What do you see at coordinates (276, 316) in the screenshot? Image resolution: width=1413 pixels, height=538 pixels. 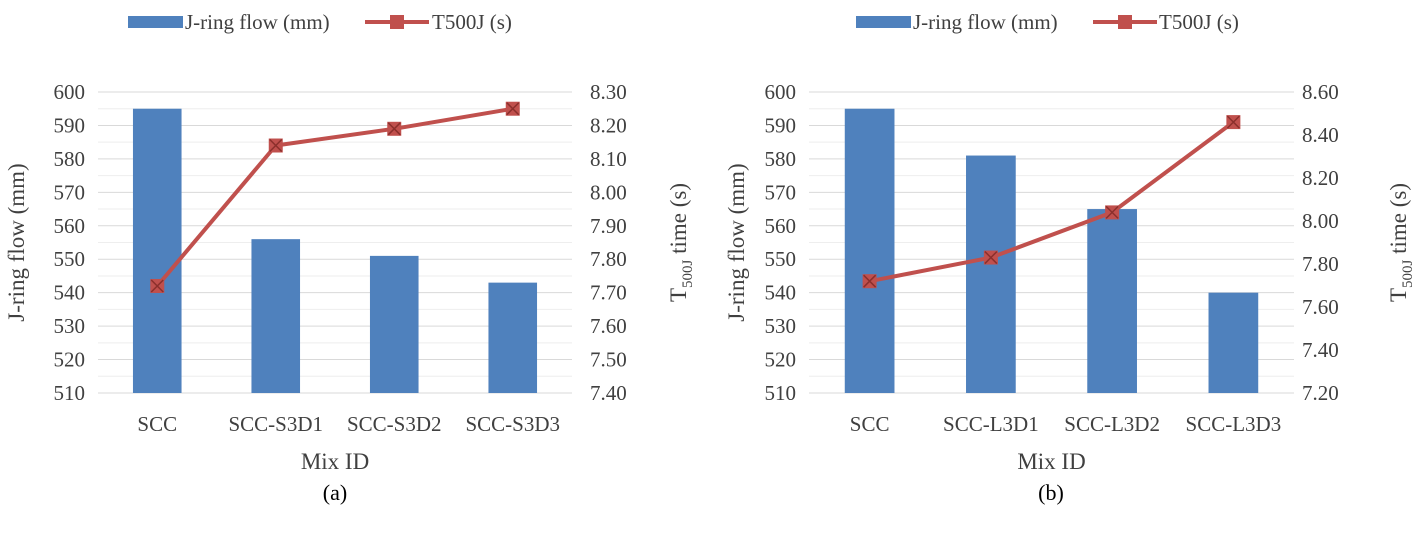 I see `bar-scc-s3d1` at bounding box center [276, 316].